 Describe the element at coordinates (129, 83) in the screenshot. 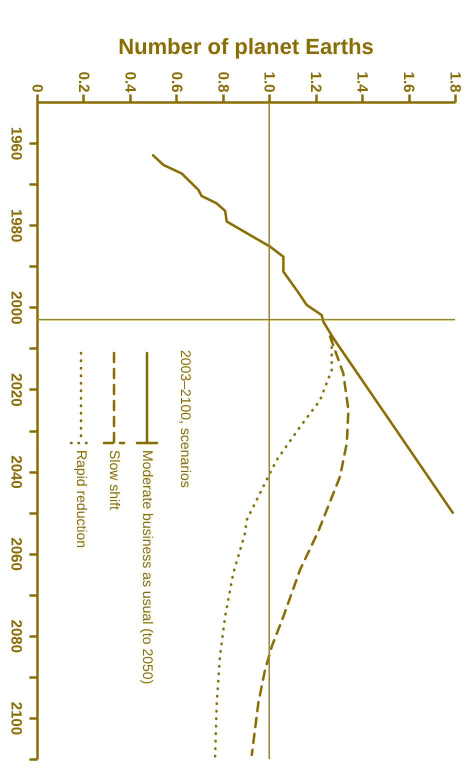

I see `x-tick-label: 0.4` at that location.